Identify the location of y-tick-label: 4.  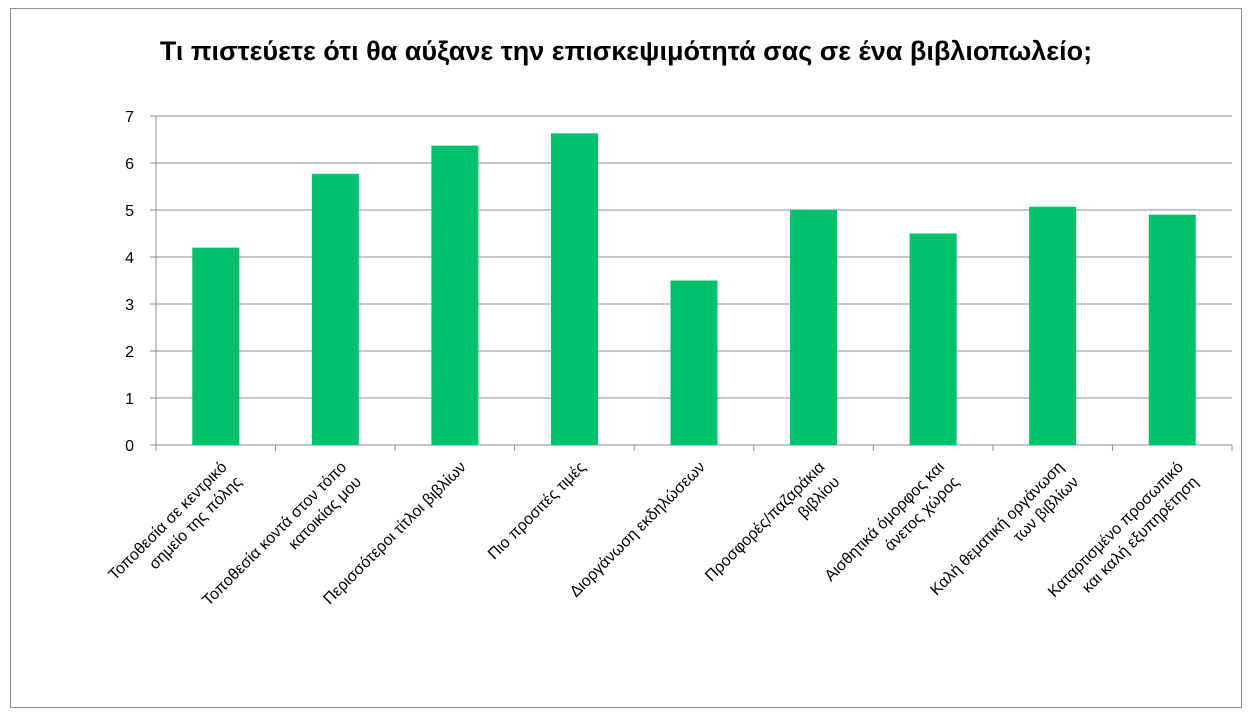
(129, 258).